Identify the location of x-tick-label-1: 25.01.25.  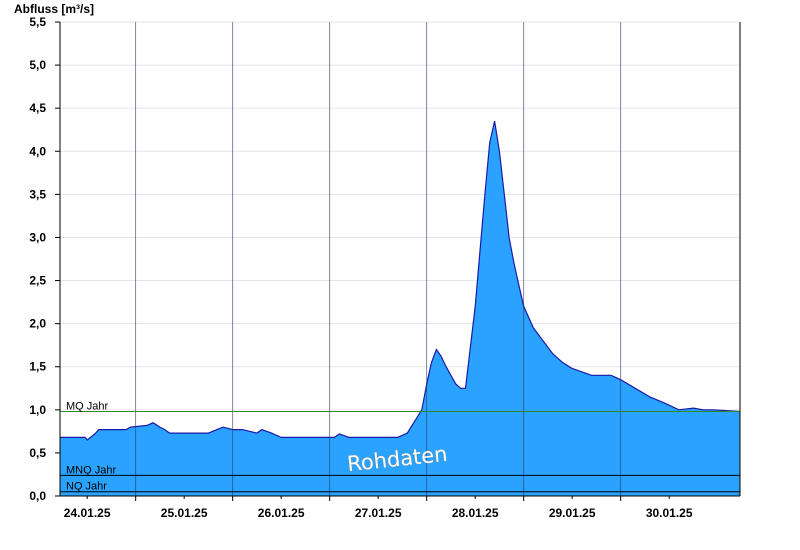
(184, 513).